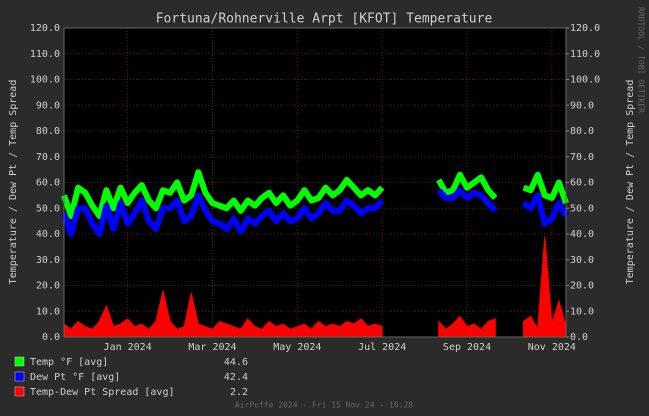 The height and width of the screenshot is (416, 649). I want to click on y2-tick-label: 10.0, so click(582, 311).